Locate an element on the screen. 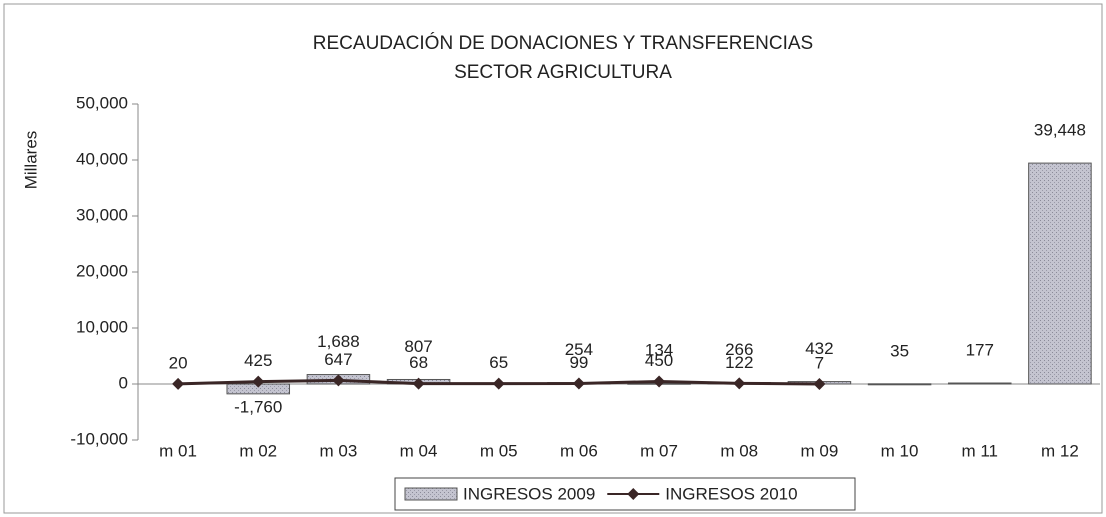 Image resolution: width=1106 pixels, height=517 pixels. legend-swatch is located at coordinates (431, 494).